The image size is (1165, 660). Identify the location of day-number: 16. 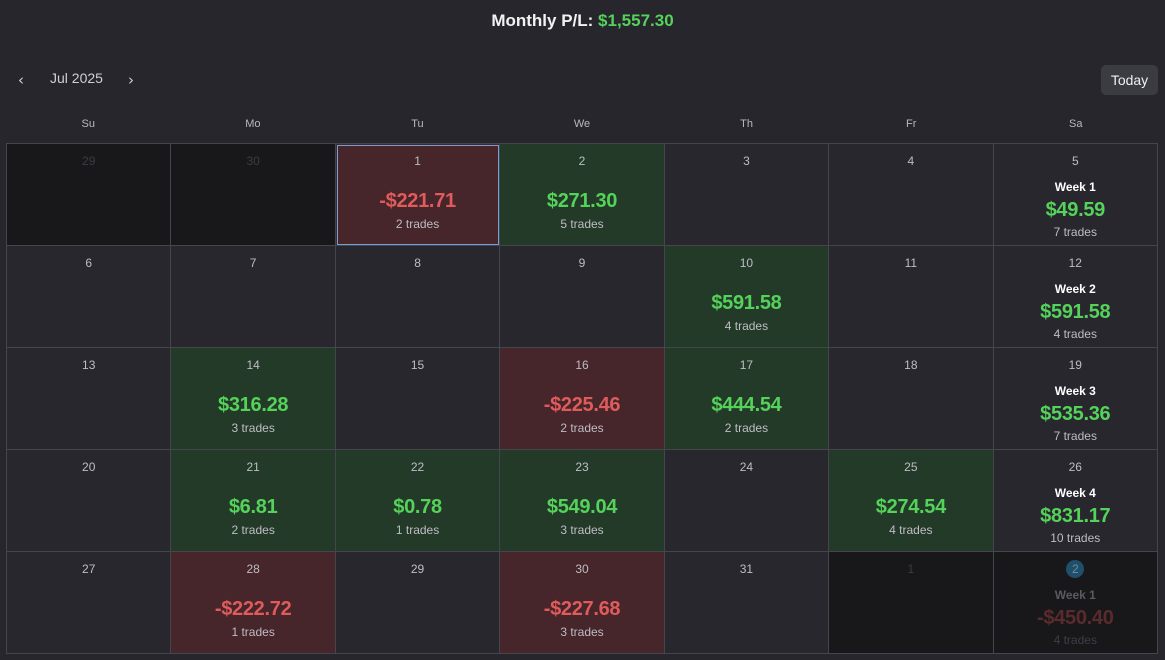
(582, 365).